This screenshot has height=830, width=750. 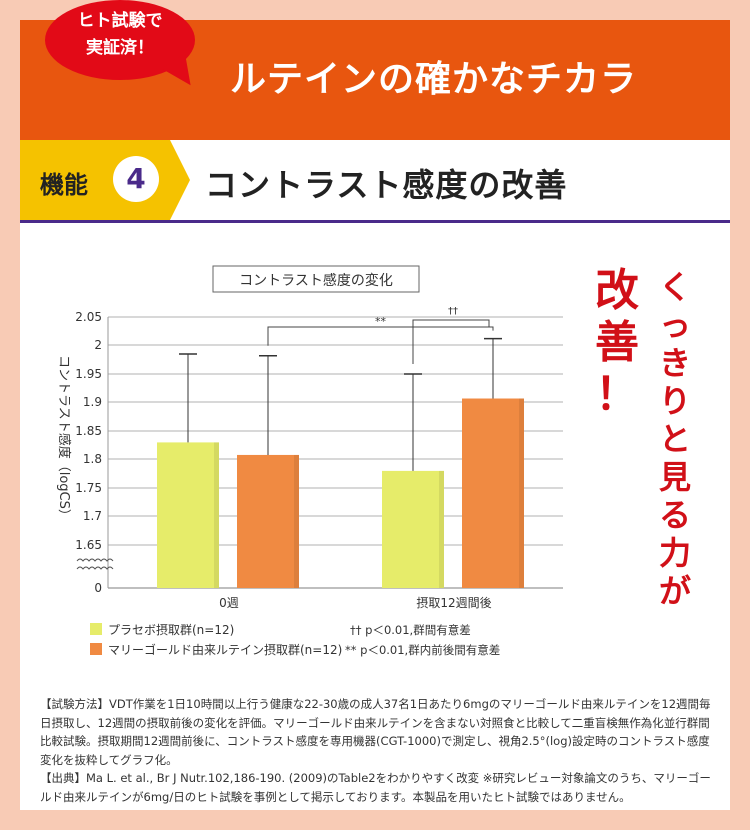 What do you see at coordinates (410, 630) in the screenshot?
I see `sig-note-dagger: †† p＜0.01,群間有意差` at bounding box center [410, 630].